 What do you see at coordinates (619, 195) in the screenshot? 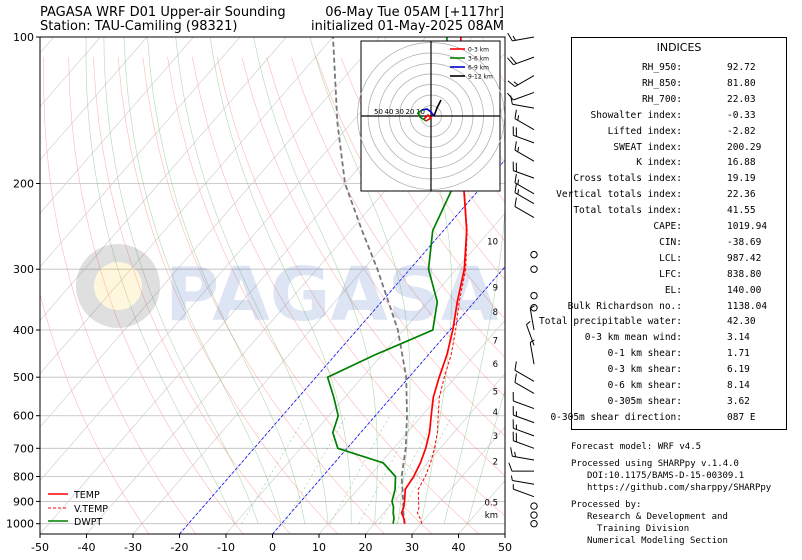
I see `index-label: Vertical totals index:` at bounding box center [619, 195].